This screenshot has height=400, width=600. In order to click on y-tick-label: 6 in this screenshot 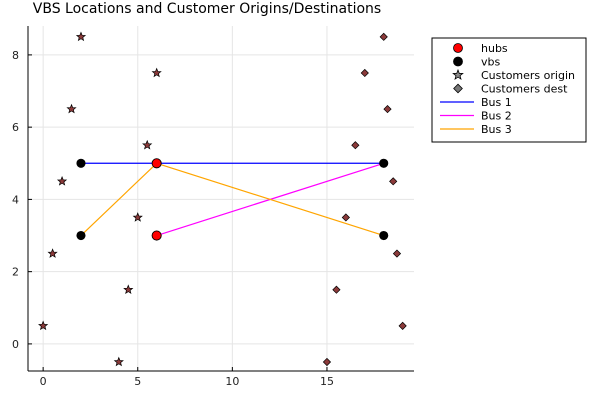, I will do `click(15, 127)`.